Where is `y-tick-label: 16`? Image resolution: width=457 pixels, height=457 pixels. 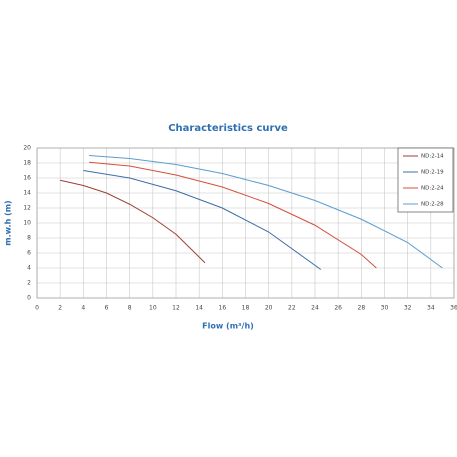
y-tick-label: 16 is located at coordinates (27, 178).